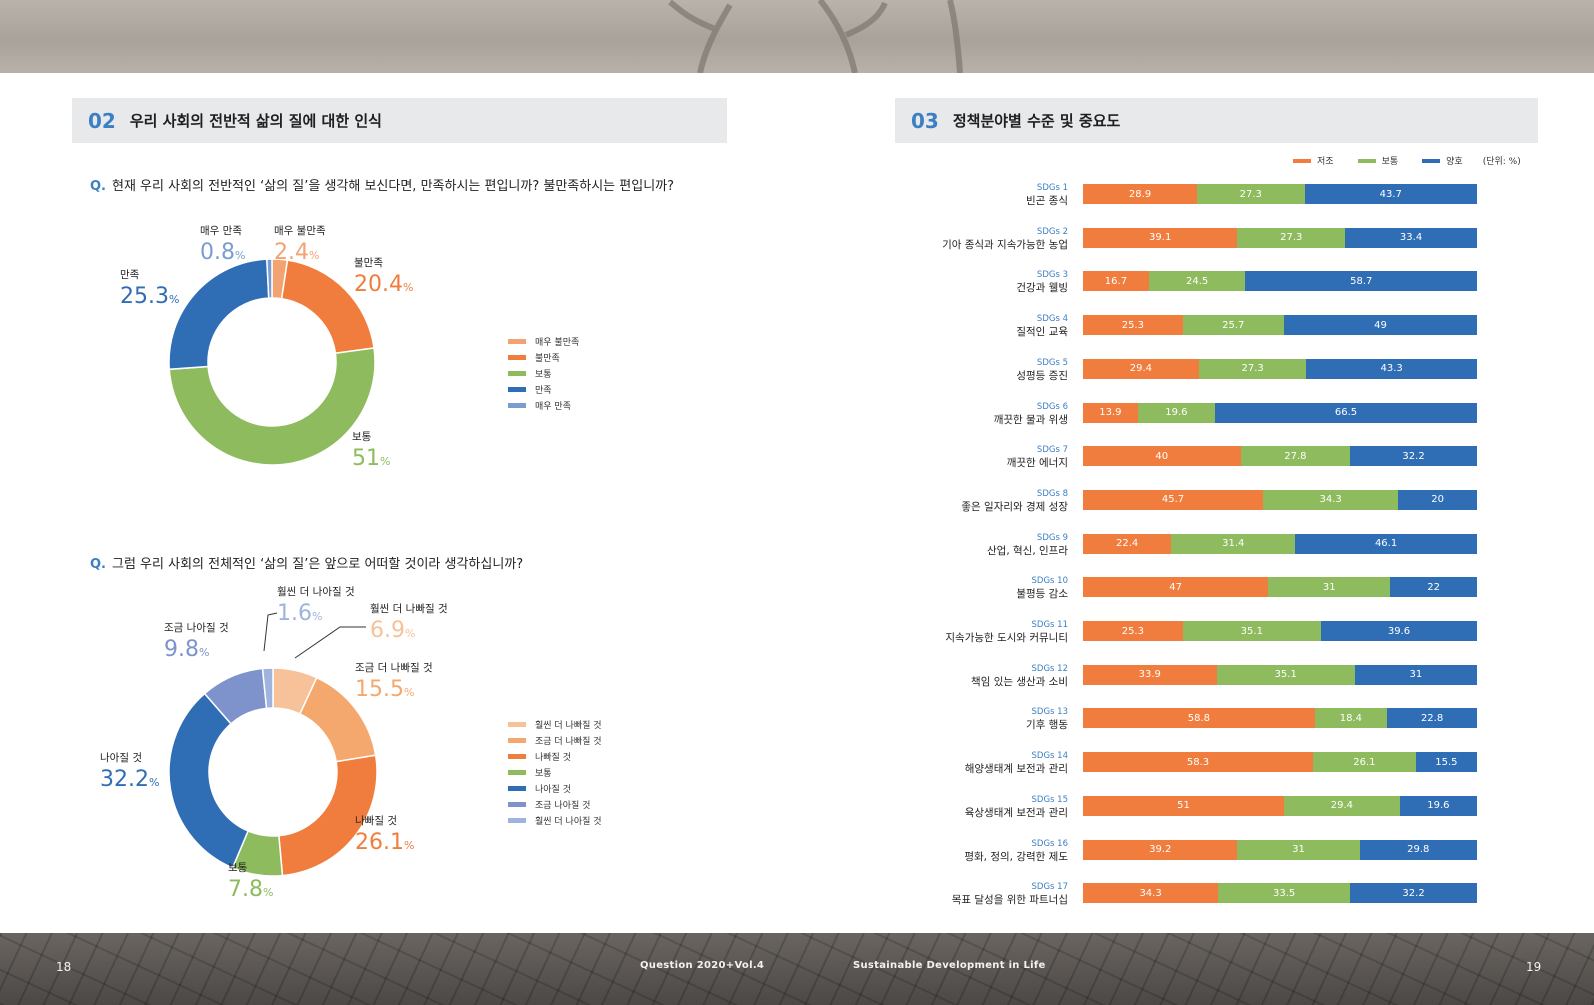 The image size is (1594, 1005). Describe the element at coordinates (999, 282) in the screenshot. I see `bar-category-label: SDGs 3 건강과 웰빙` at that location.